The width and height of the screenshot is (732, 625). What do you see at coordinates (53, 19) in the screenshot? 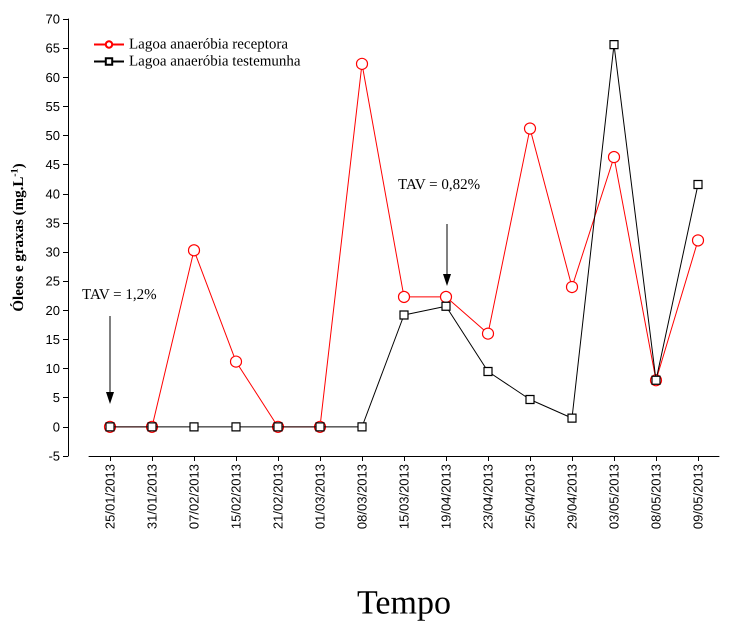
I see `y-tick-label: 70` at bounding box center [53, 19].